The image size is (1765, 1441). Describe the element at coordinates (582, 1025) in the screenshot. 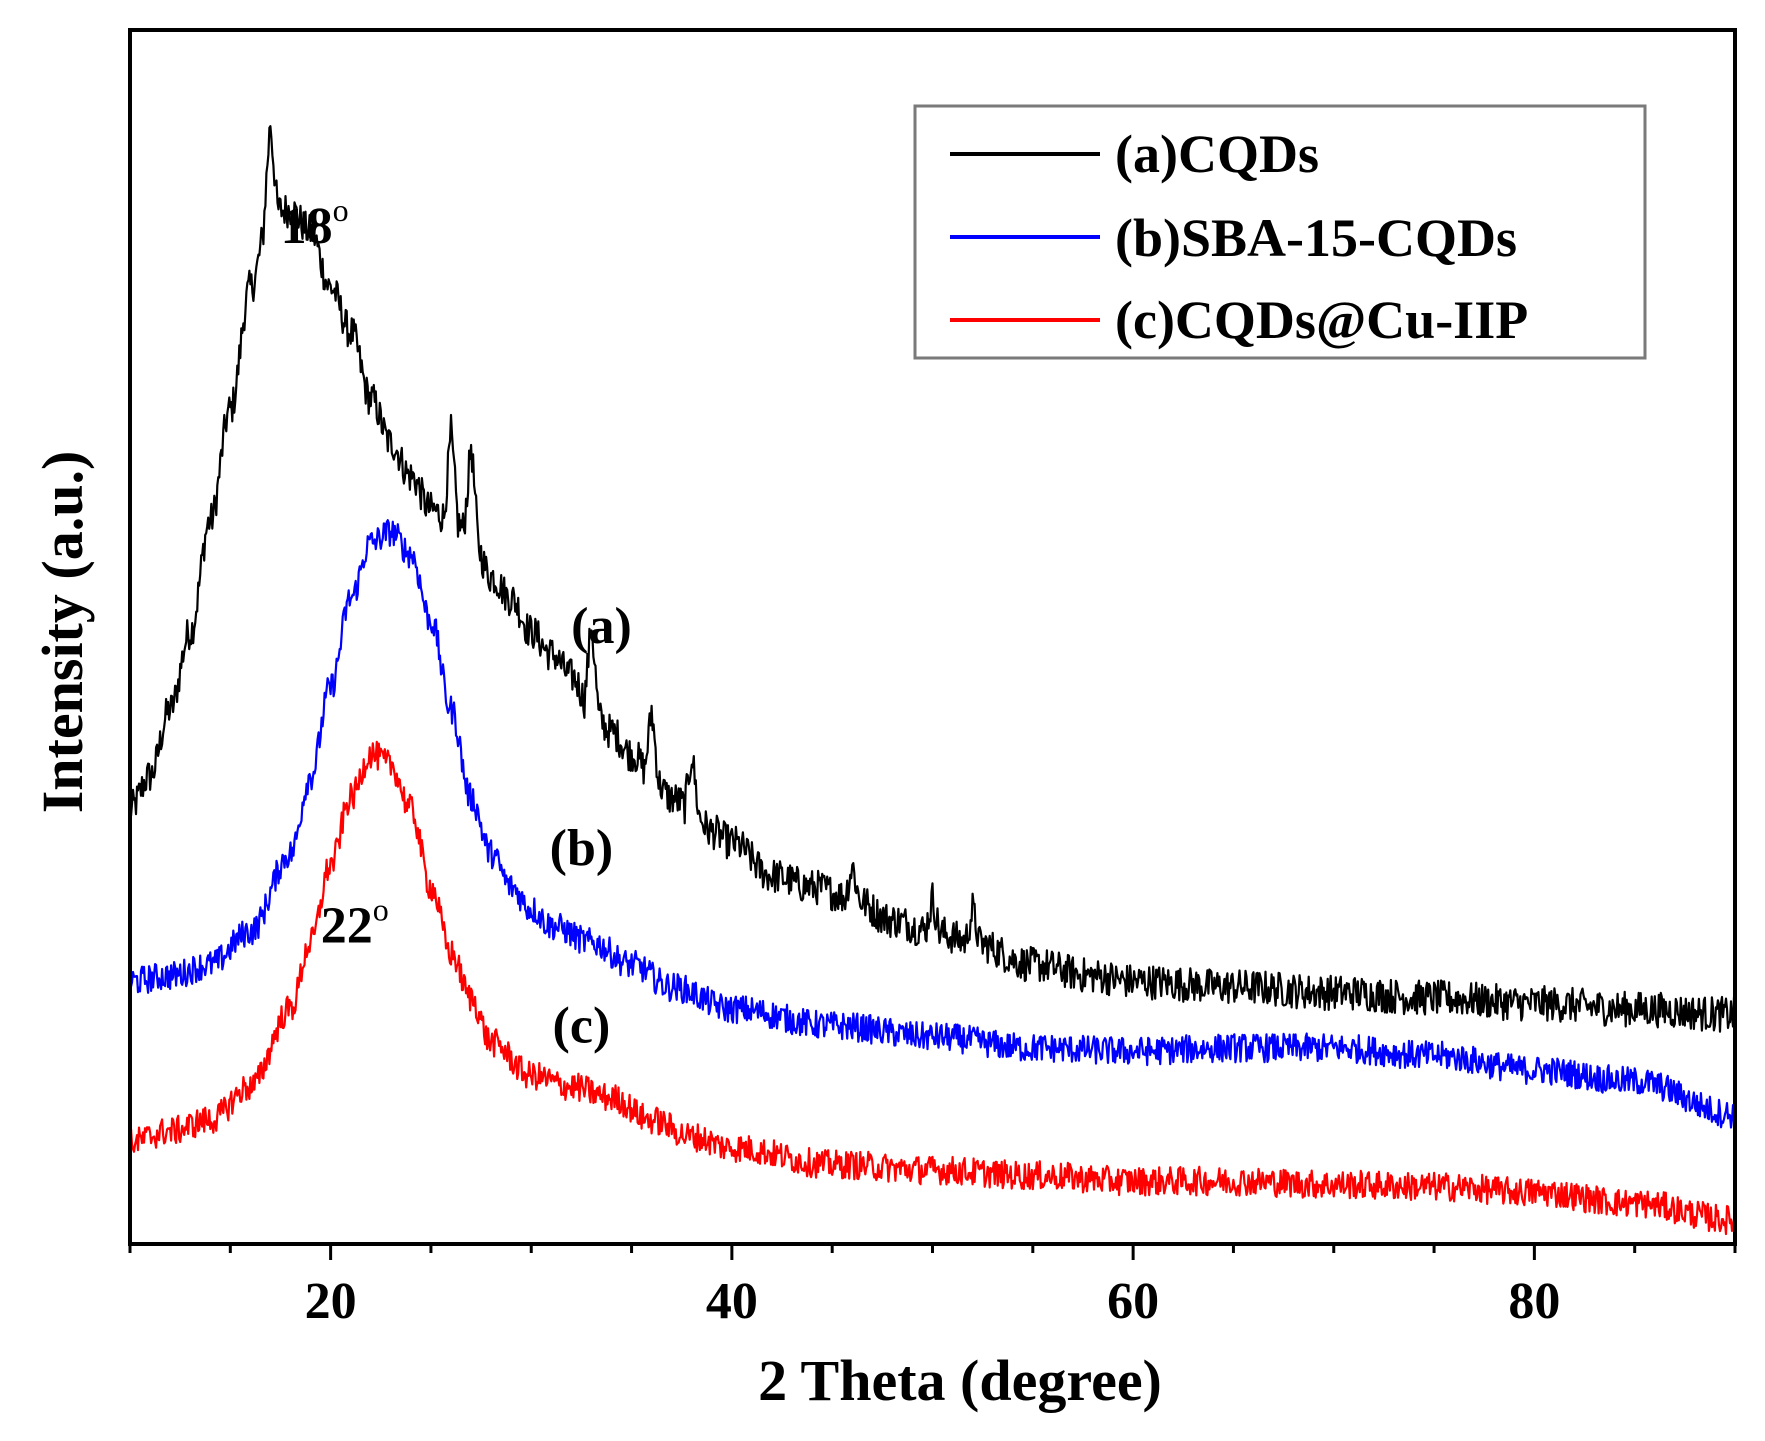

I see `annotation-label: (c)` at that location.